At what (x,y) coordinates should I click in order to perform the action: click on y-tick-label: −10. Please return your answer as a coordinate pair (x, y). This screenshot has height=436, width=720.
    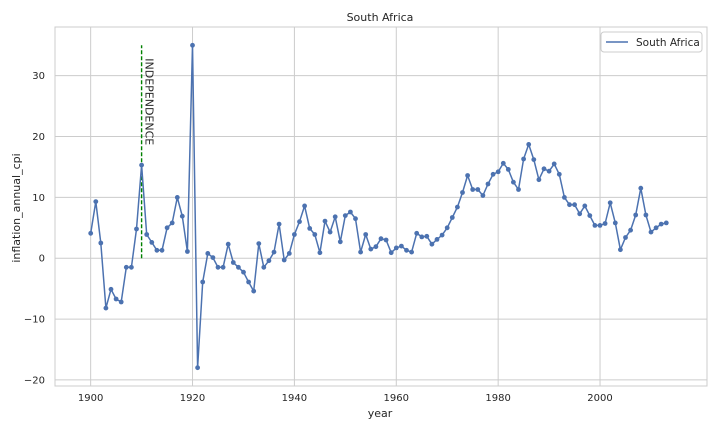
    Looking at the image, I should click on (34, 320).